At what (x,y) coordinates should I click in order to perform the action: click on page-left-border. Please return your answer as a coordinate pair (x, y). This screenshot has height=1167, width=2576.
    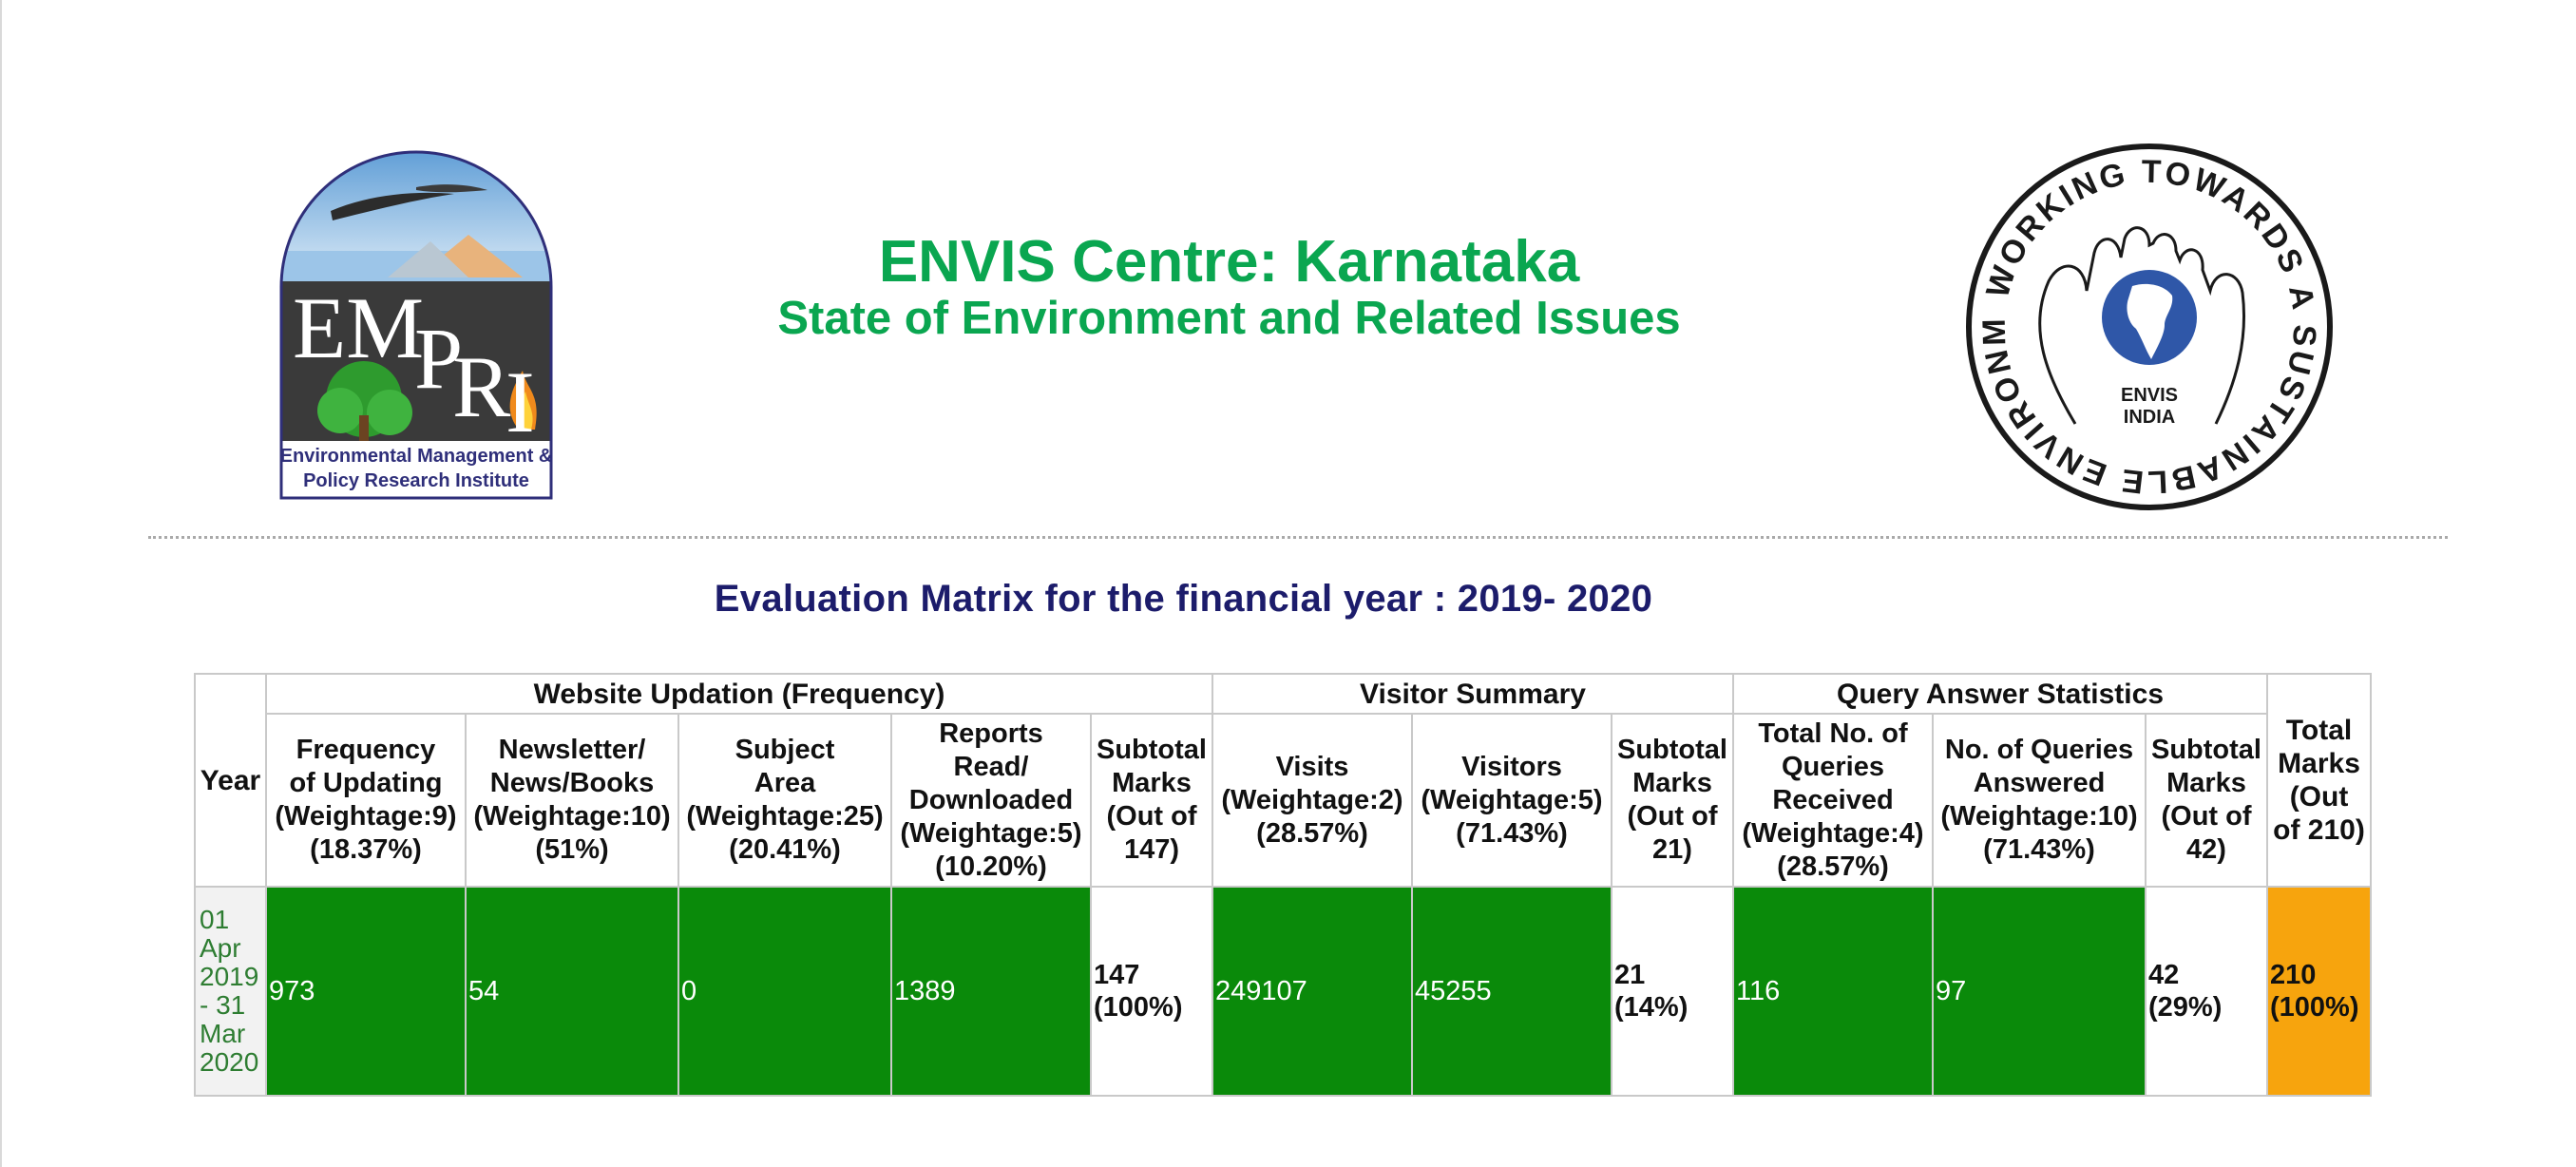
    Looking at the image, I should click on (1, 584).